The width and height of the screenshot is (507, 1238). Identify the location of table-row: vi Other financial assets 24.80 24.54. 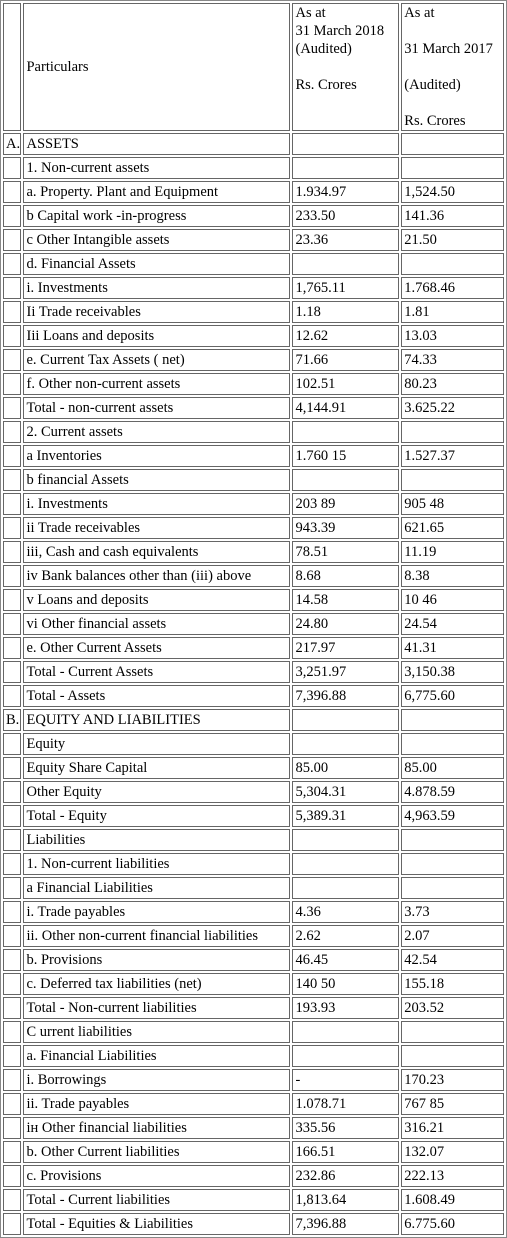
(253, 624).